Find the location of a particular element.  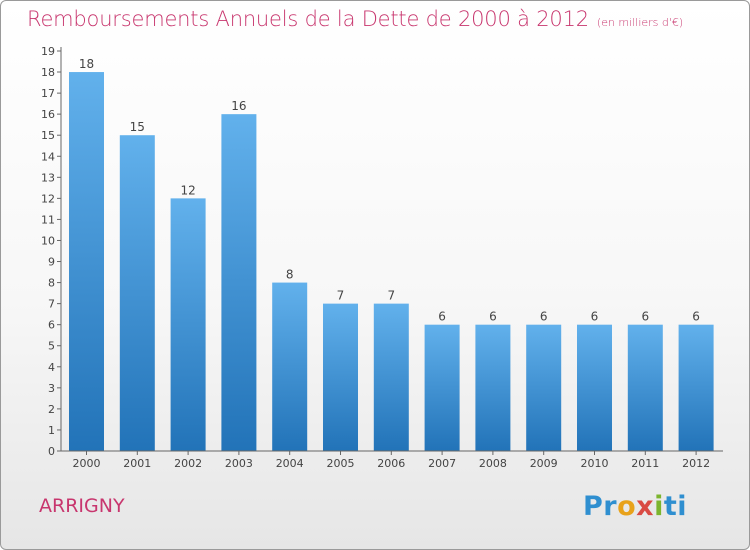

y-tick-label: 14 is located at coordinates (48, 156).